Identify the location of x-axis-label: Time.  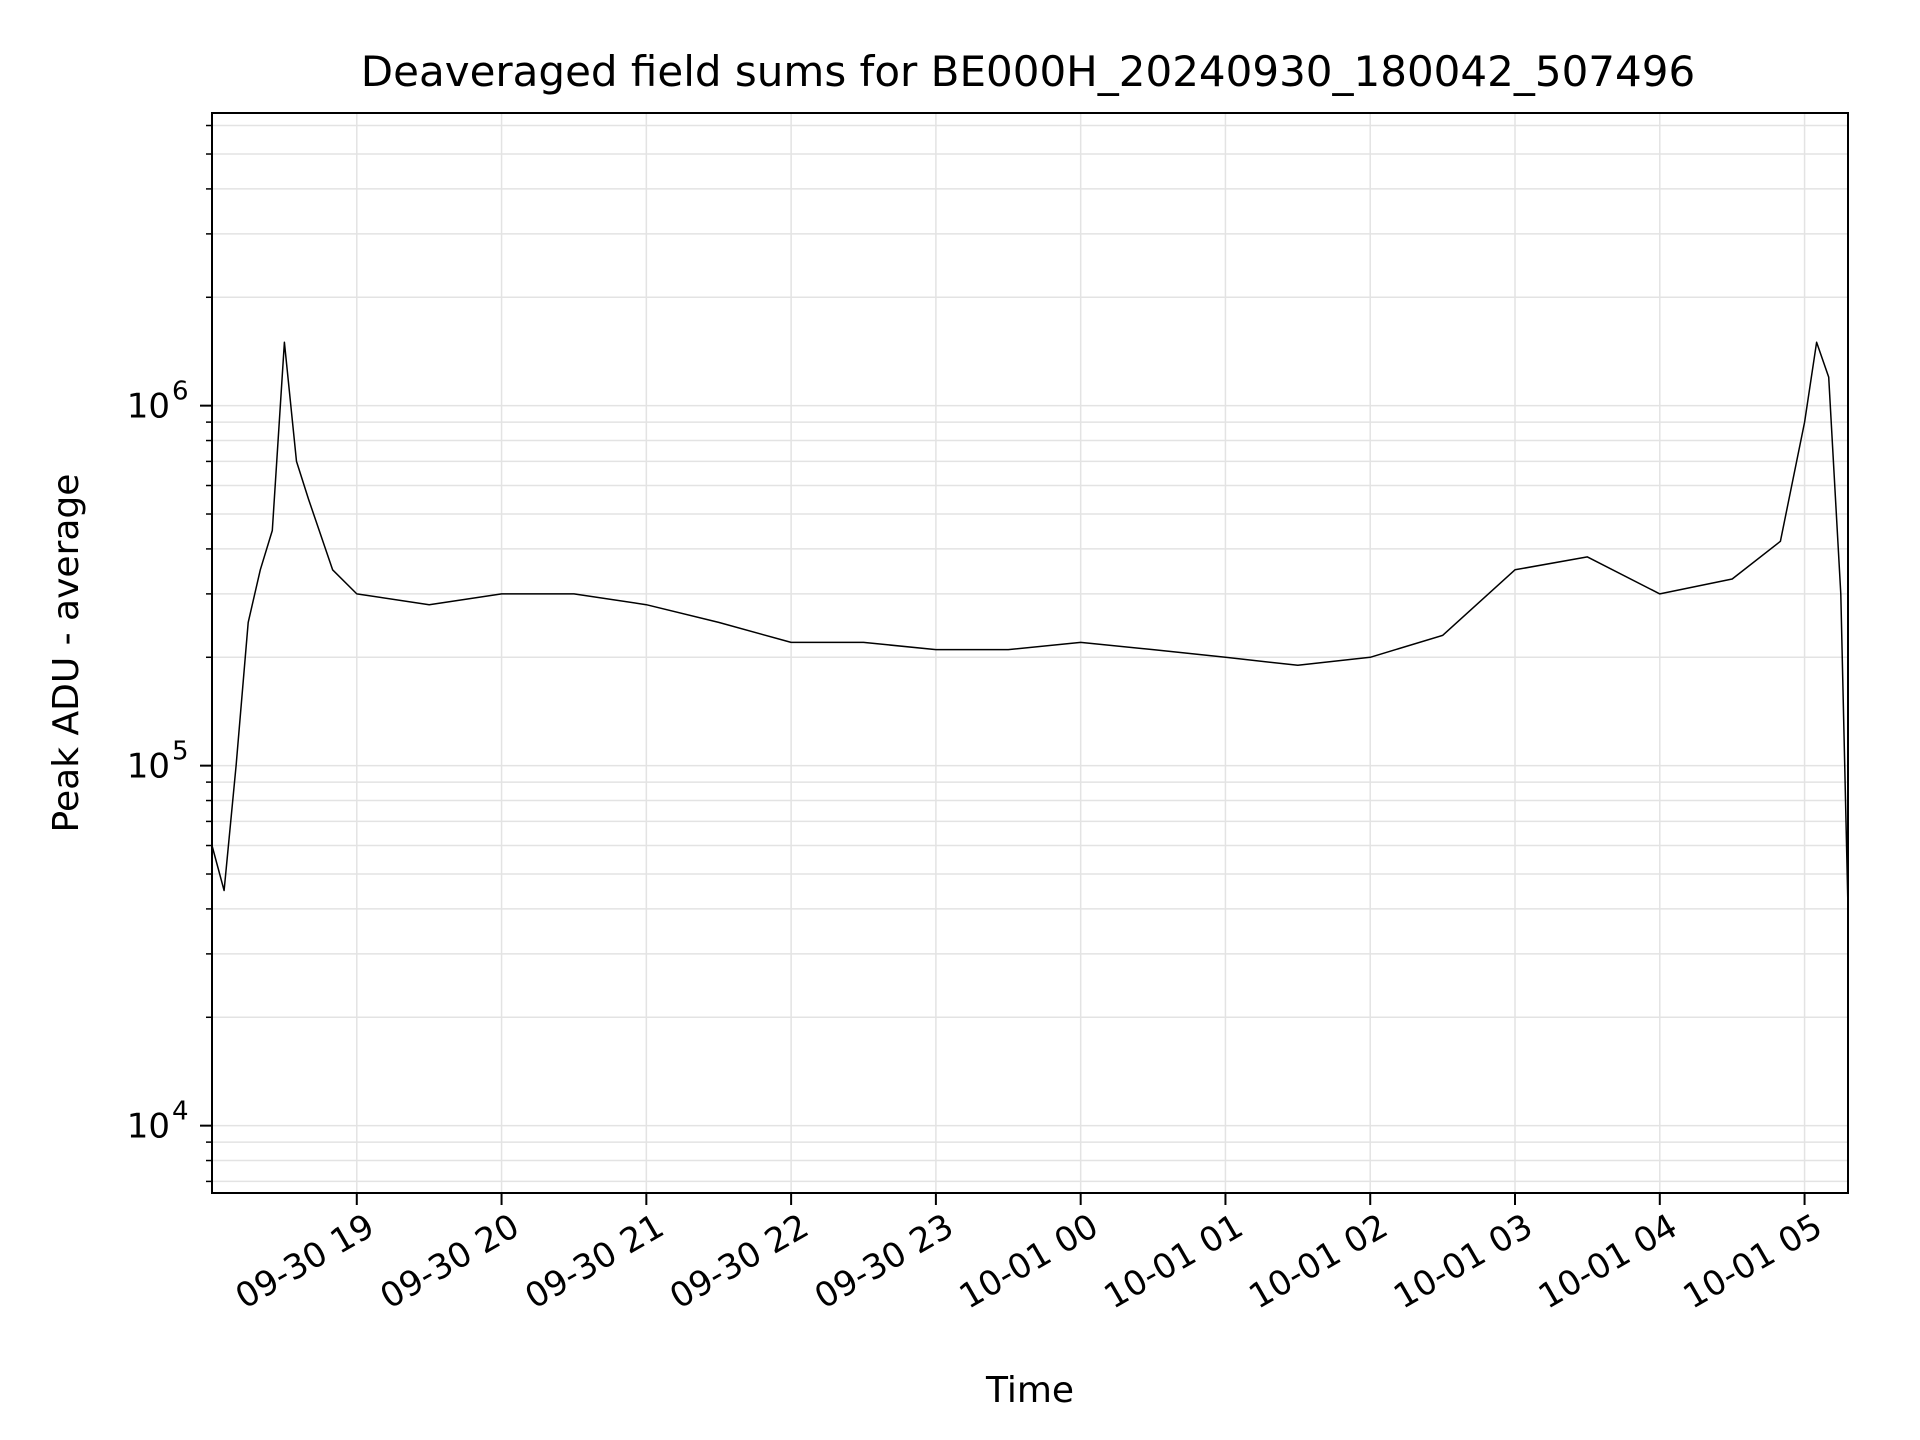
(1029, 1390).